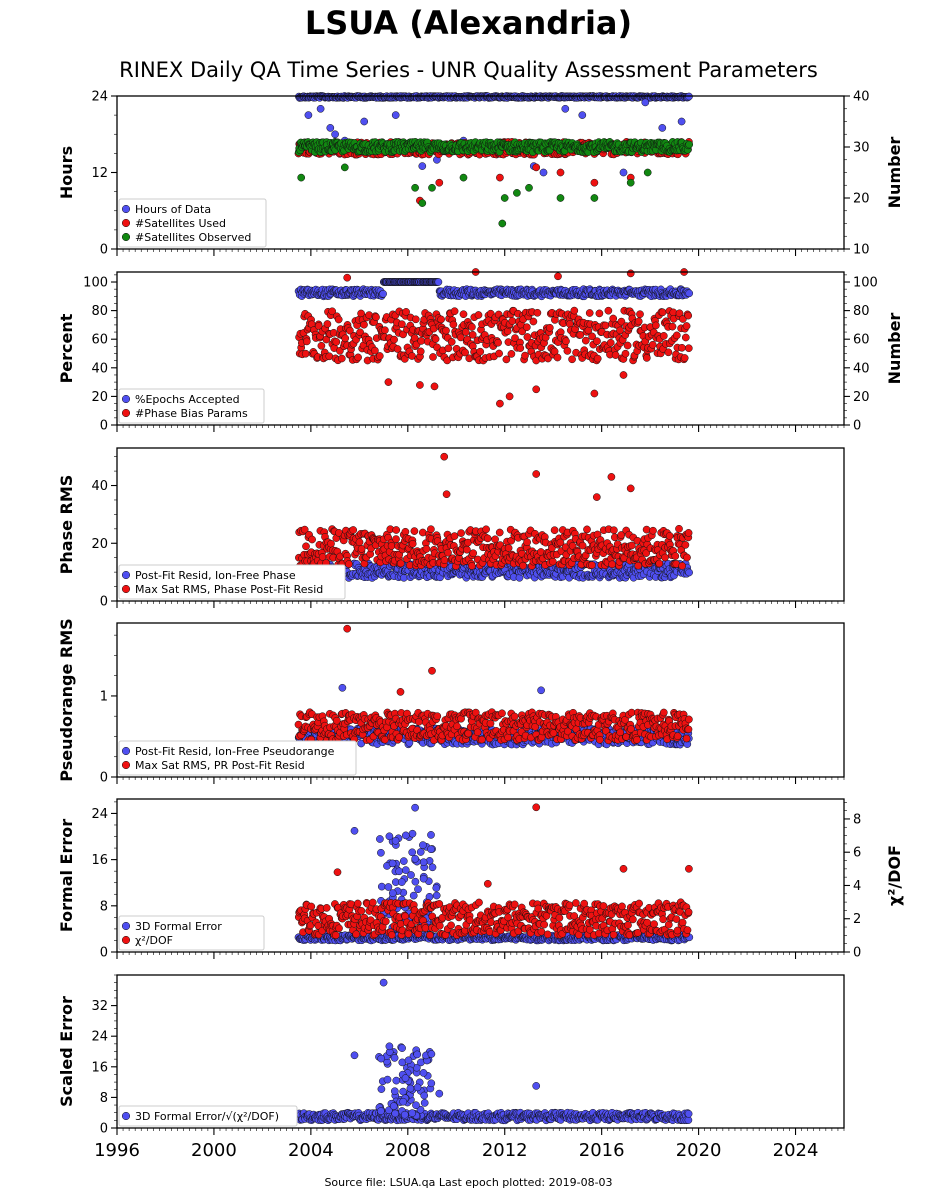 The height and width of the screenshot is (1200, 937). I want to click on y-tick-label: 60, so click(99, 340).